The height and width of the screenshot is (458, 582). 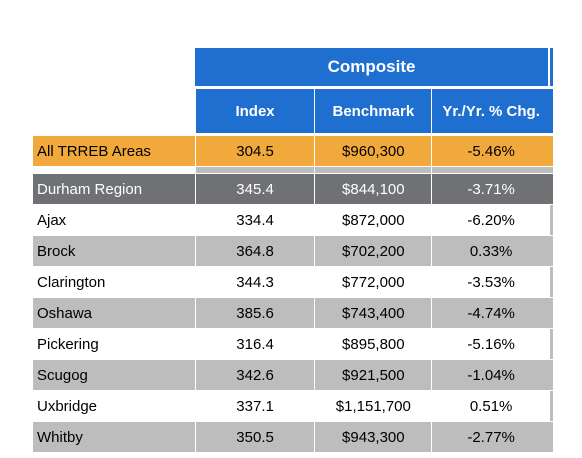 What do you see at coordinates (373, 151) in the screenshot?
I see `benchmark-cell: $960,300` at bounding box center [373, 151].